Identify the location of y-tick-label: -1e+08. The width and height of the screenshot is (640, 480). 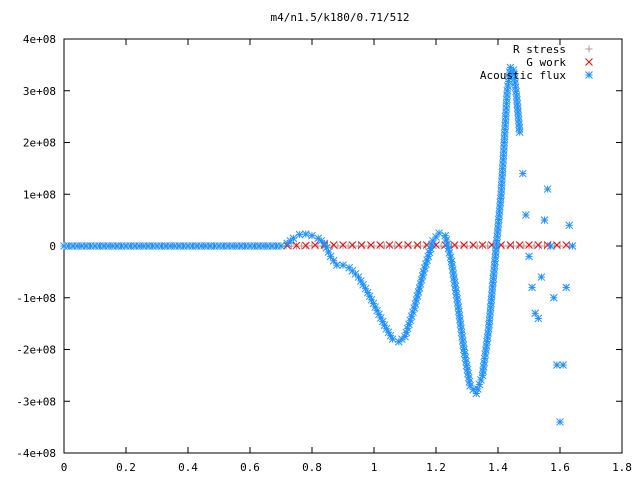
(36, 298).